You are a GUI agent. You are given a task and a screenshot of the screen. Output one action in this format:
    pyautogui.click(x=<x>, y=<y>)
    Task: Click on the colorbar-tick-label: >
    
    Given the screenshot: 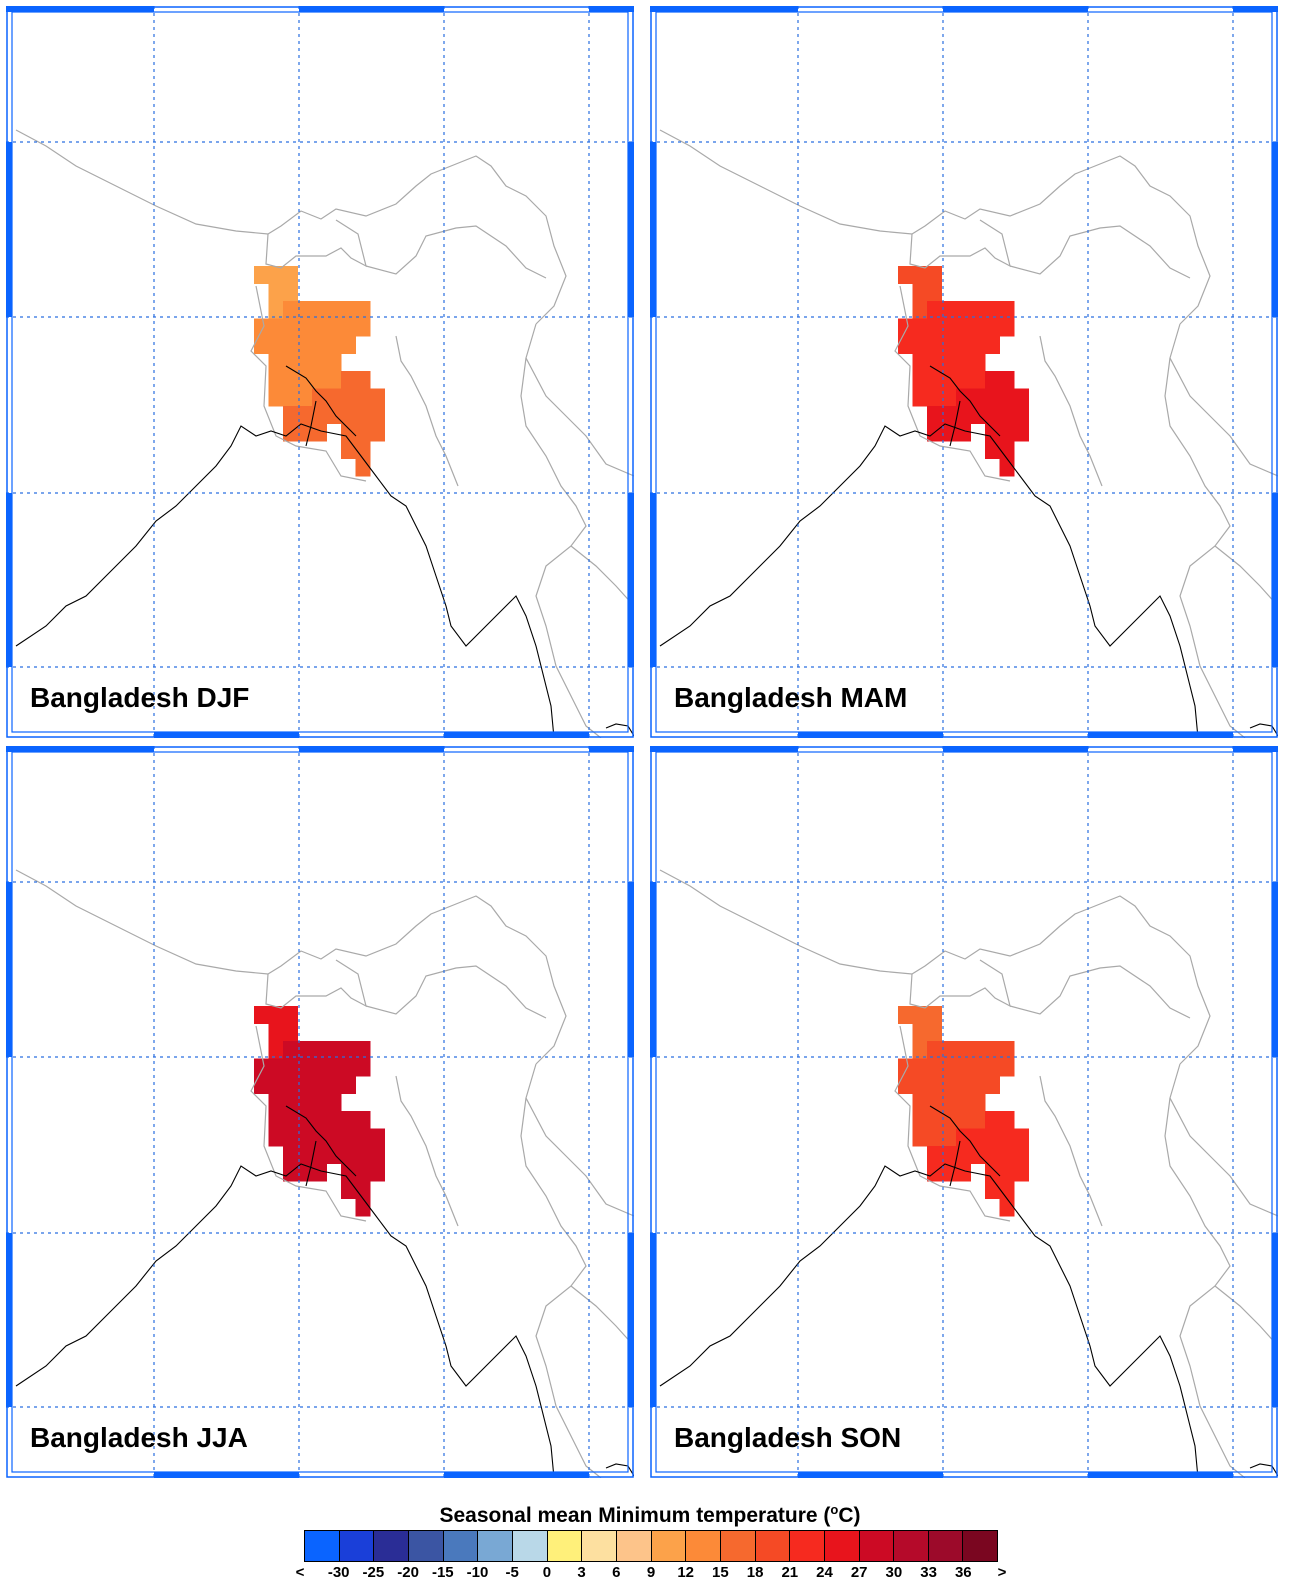 What is the action you would take?
    pyautogui.click(x=1002, y=1572)
    